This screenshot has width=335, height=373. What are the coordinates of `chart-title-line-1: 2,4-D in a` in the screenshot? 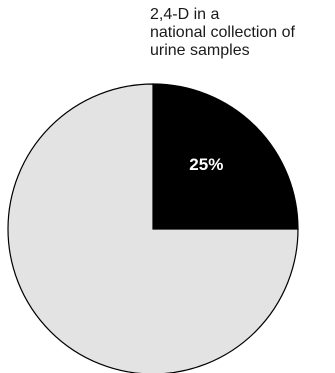 It's located at (185, 14).